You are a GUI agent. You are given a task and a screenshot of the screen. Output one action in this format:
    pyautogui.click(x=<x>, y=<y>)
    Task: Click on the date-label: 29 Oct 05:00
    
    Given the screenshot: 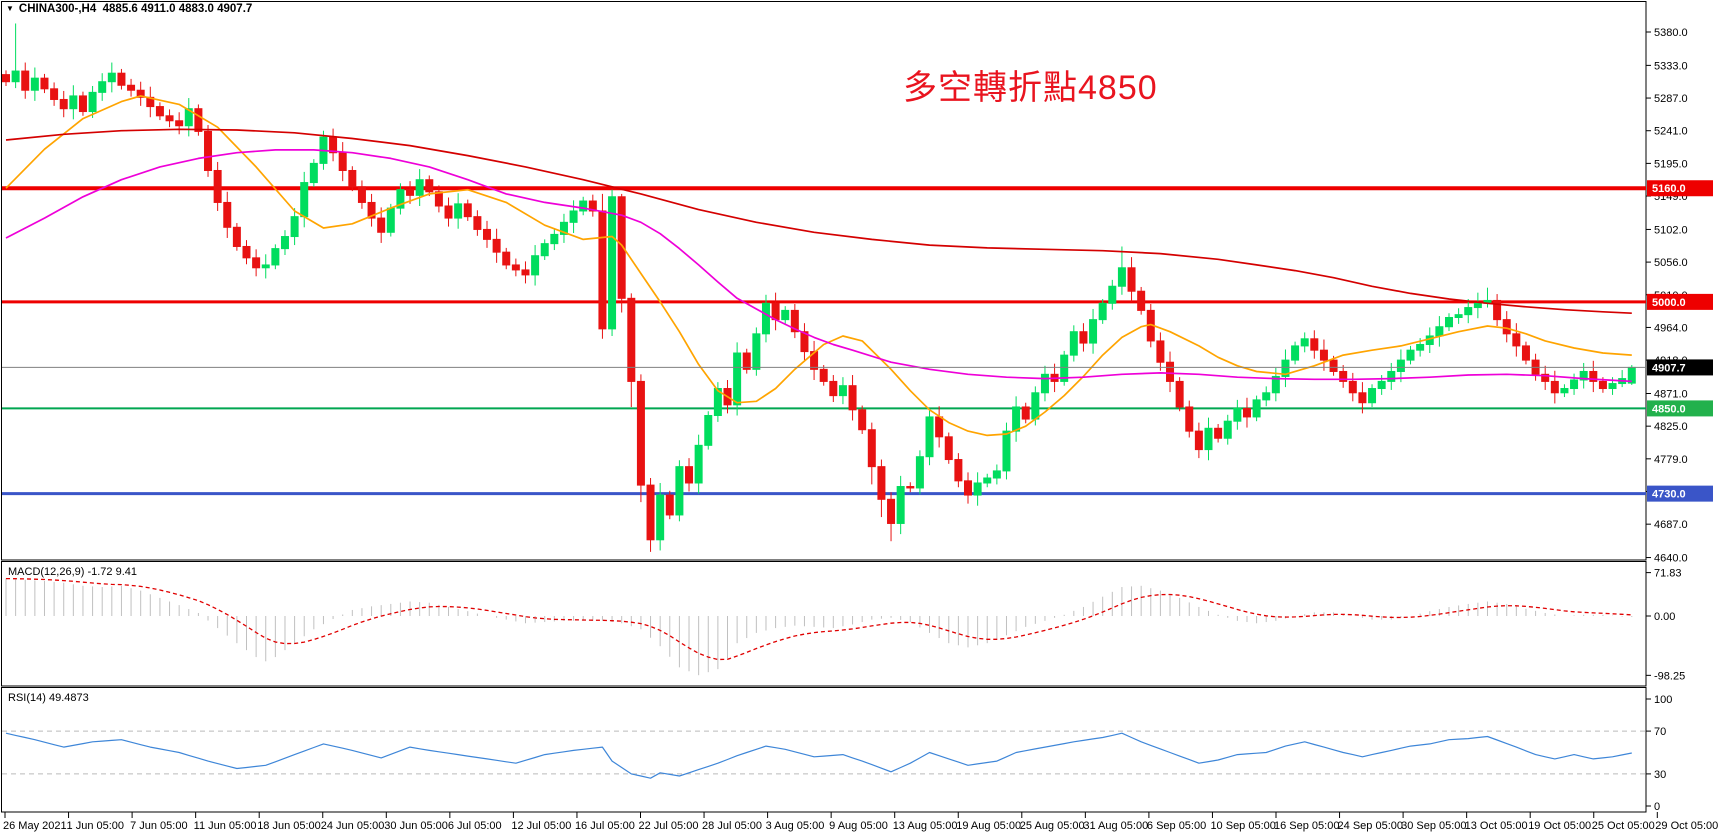 What is the action you would take?
    pyautogui.click(x=1686, y=826)
    